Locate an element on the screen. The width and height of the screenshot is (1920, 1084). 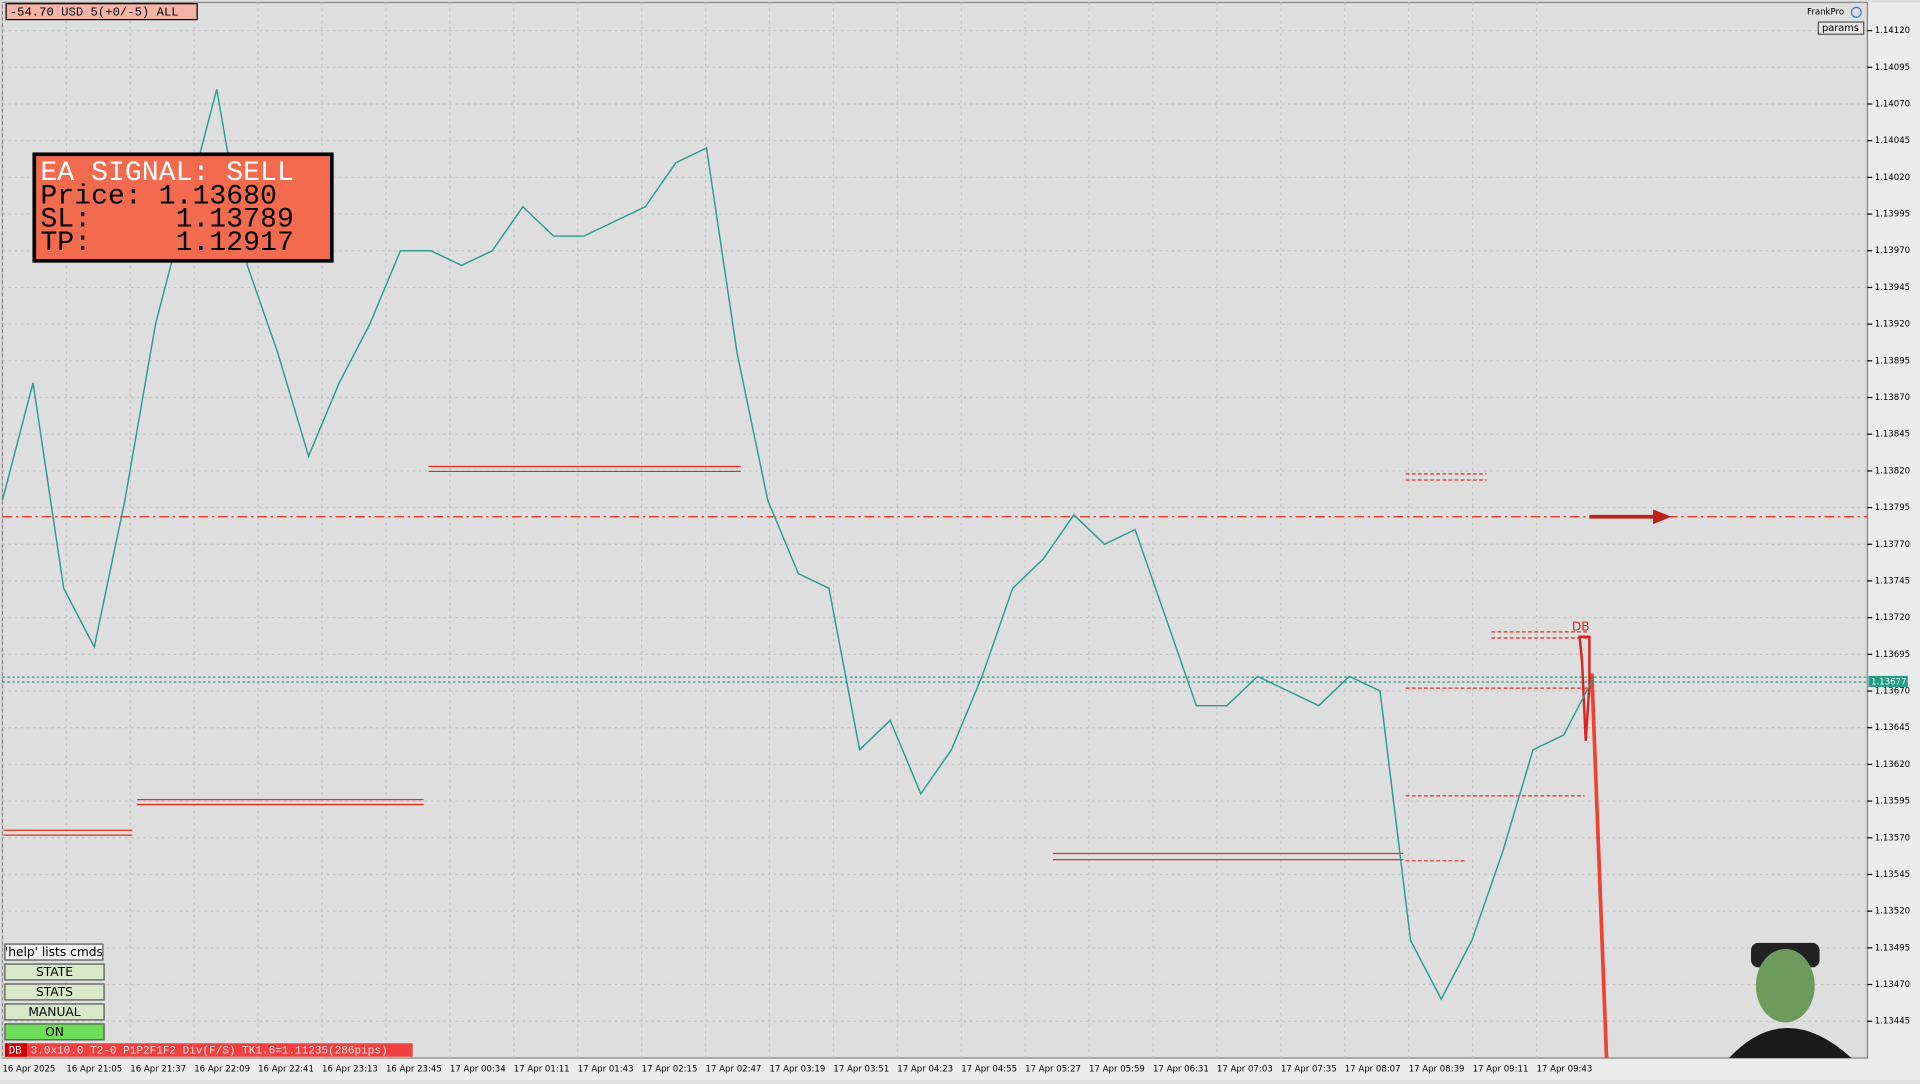
y-tick-label: 1.13995 is located at coordinates (1892, 215).